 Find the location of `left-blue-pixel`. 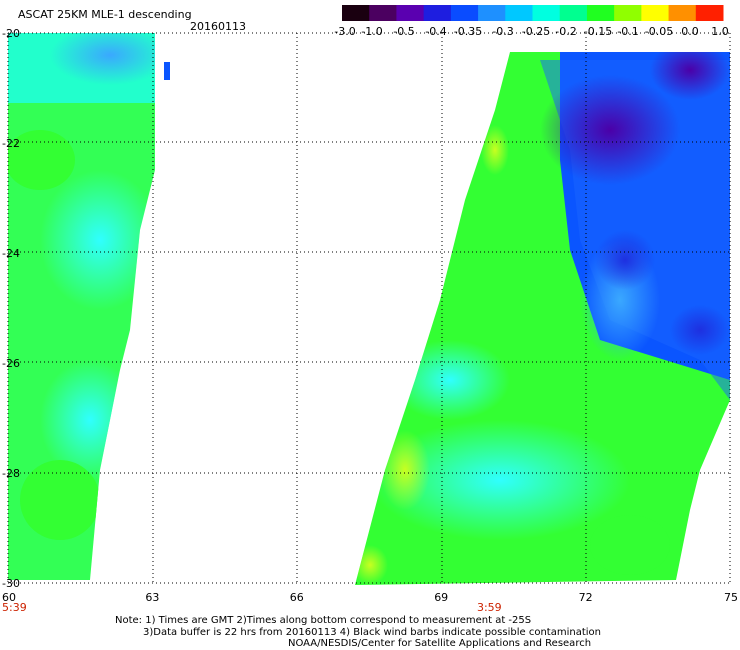

left-blue-pixel is located at coordinates (167, 71).